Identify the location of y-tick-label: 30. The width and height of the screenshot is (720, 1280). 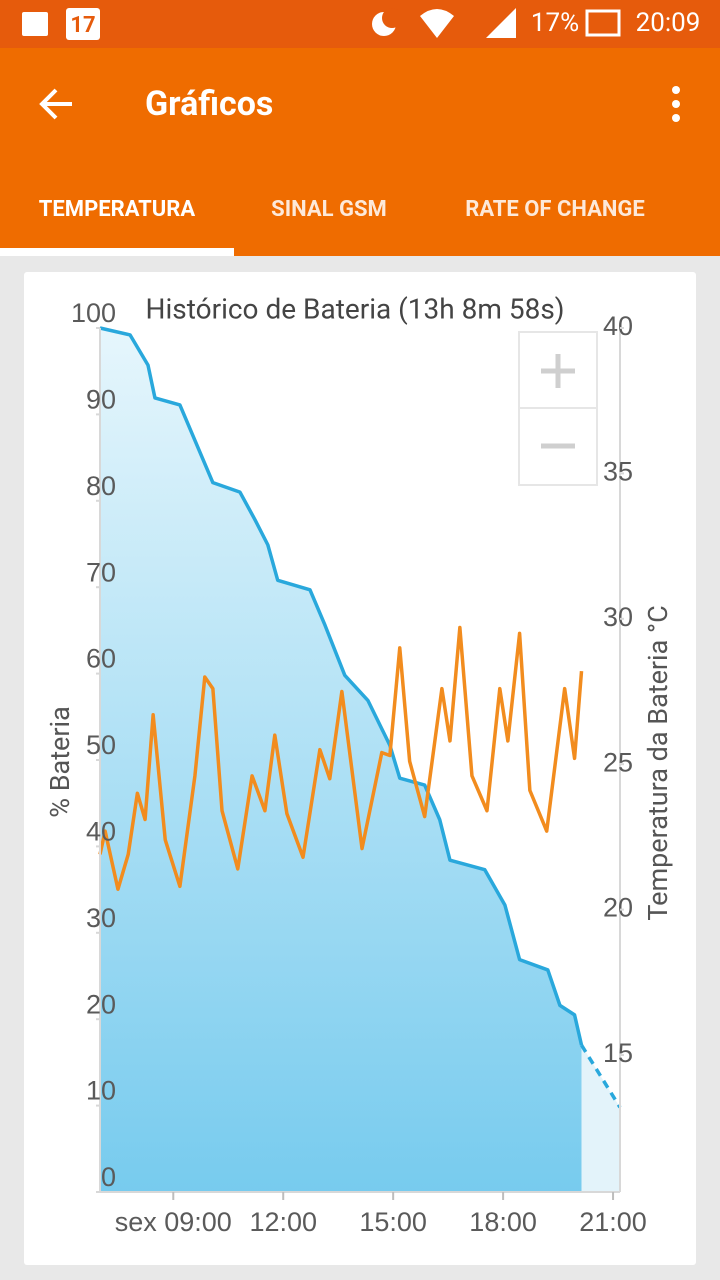
(101, 918).